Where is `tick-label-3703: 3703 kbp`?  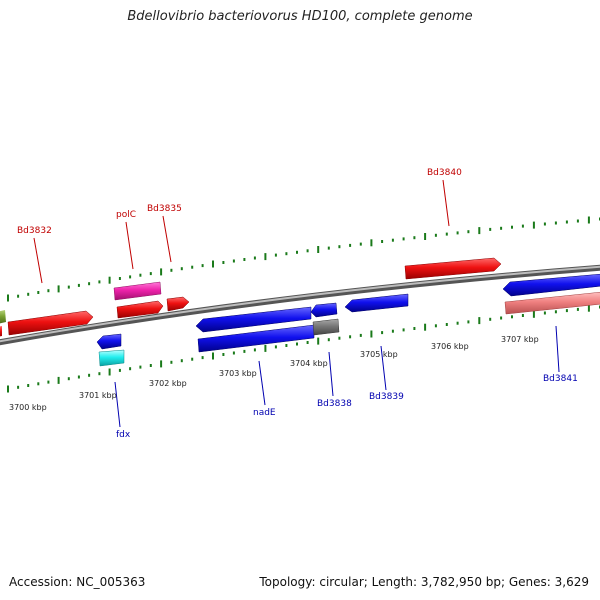 tick-label-3703: 3703 kbp is located at coordinates (238, 373).